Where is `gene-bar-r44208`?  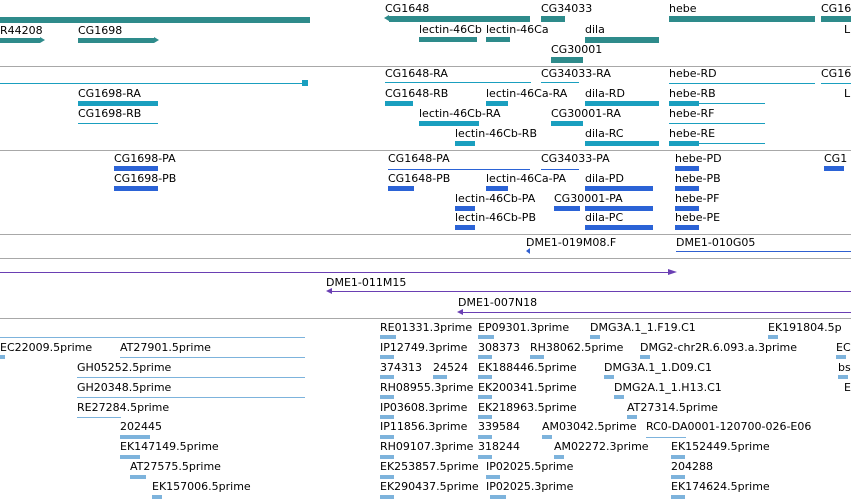 gene-bar-r44208 is located at coordinates (155, 20).